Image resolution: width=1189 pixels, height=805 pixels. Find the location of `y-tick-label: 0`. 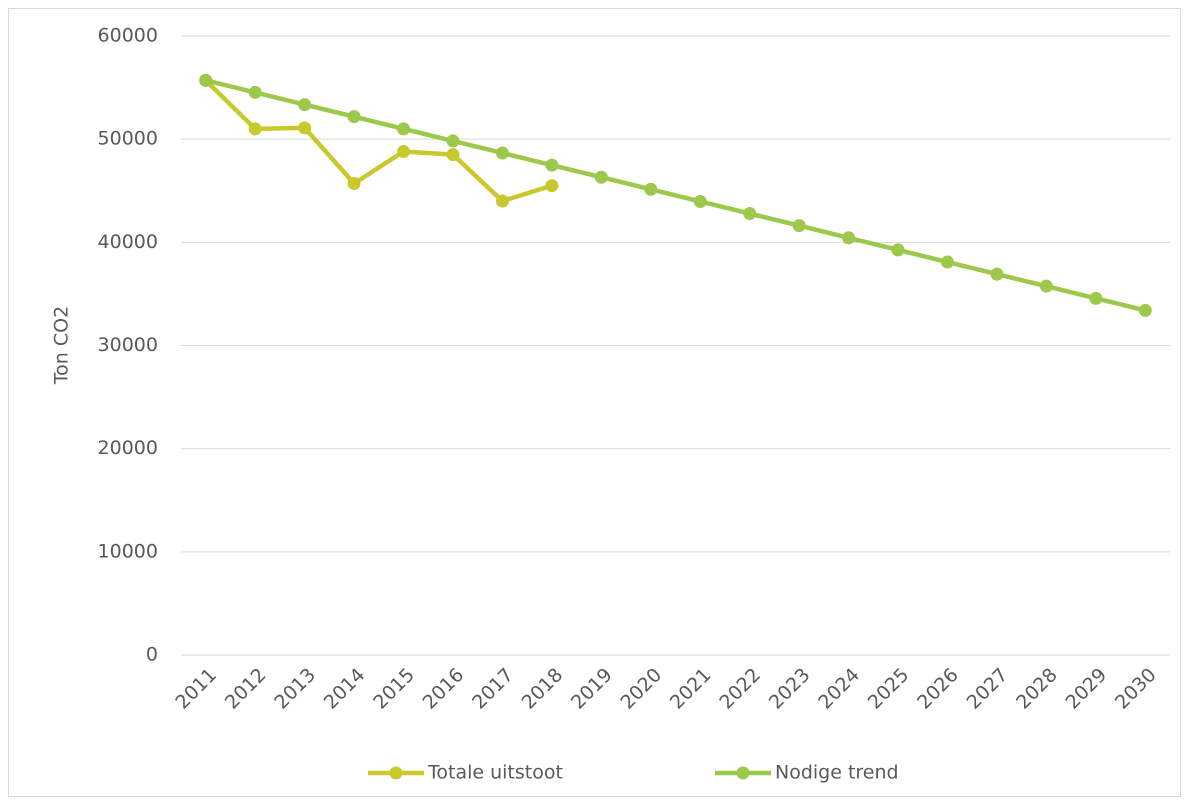

y-tick-label: 0 is located at coordinates (152, 655).